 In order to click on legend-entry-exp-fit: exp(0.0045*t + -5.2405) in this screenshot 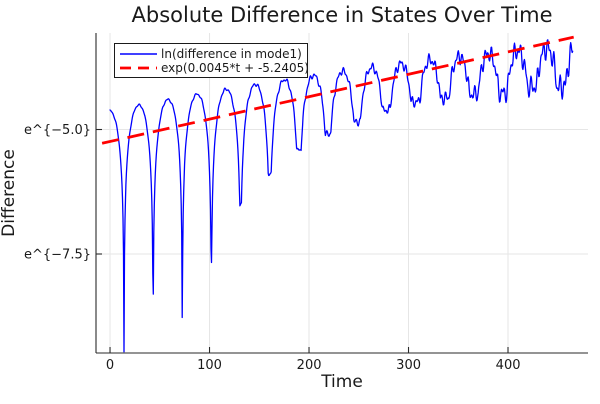, I will do `click(235, 68)`.